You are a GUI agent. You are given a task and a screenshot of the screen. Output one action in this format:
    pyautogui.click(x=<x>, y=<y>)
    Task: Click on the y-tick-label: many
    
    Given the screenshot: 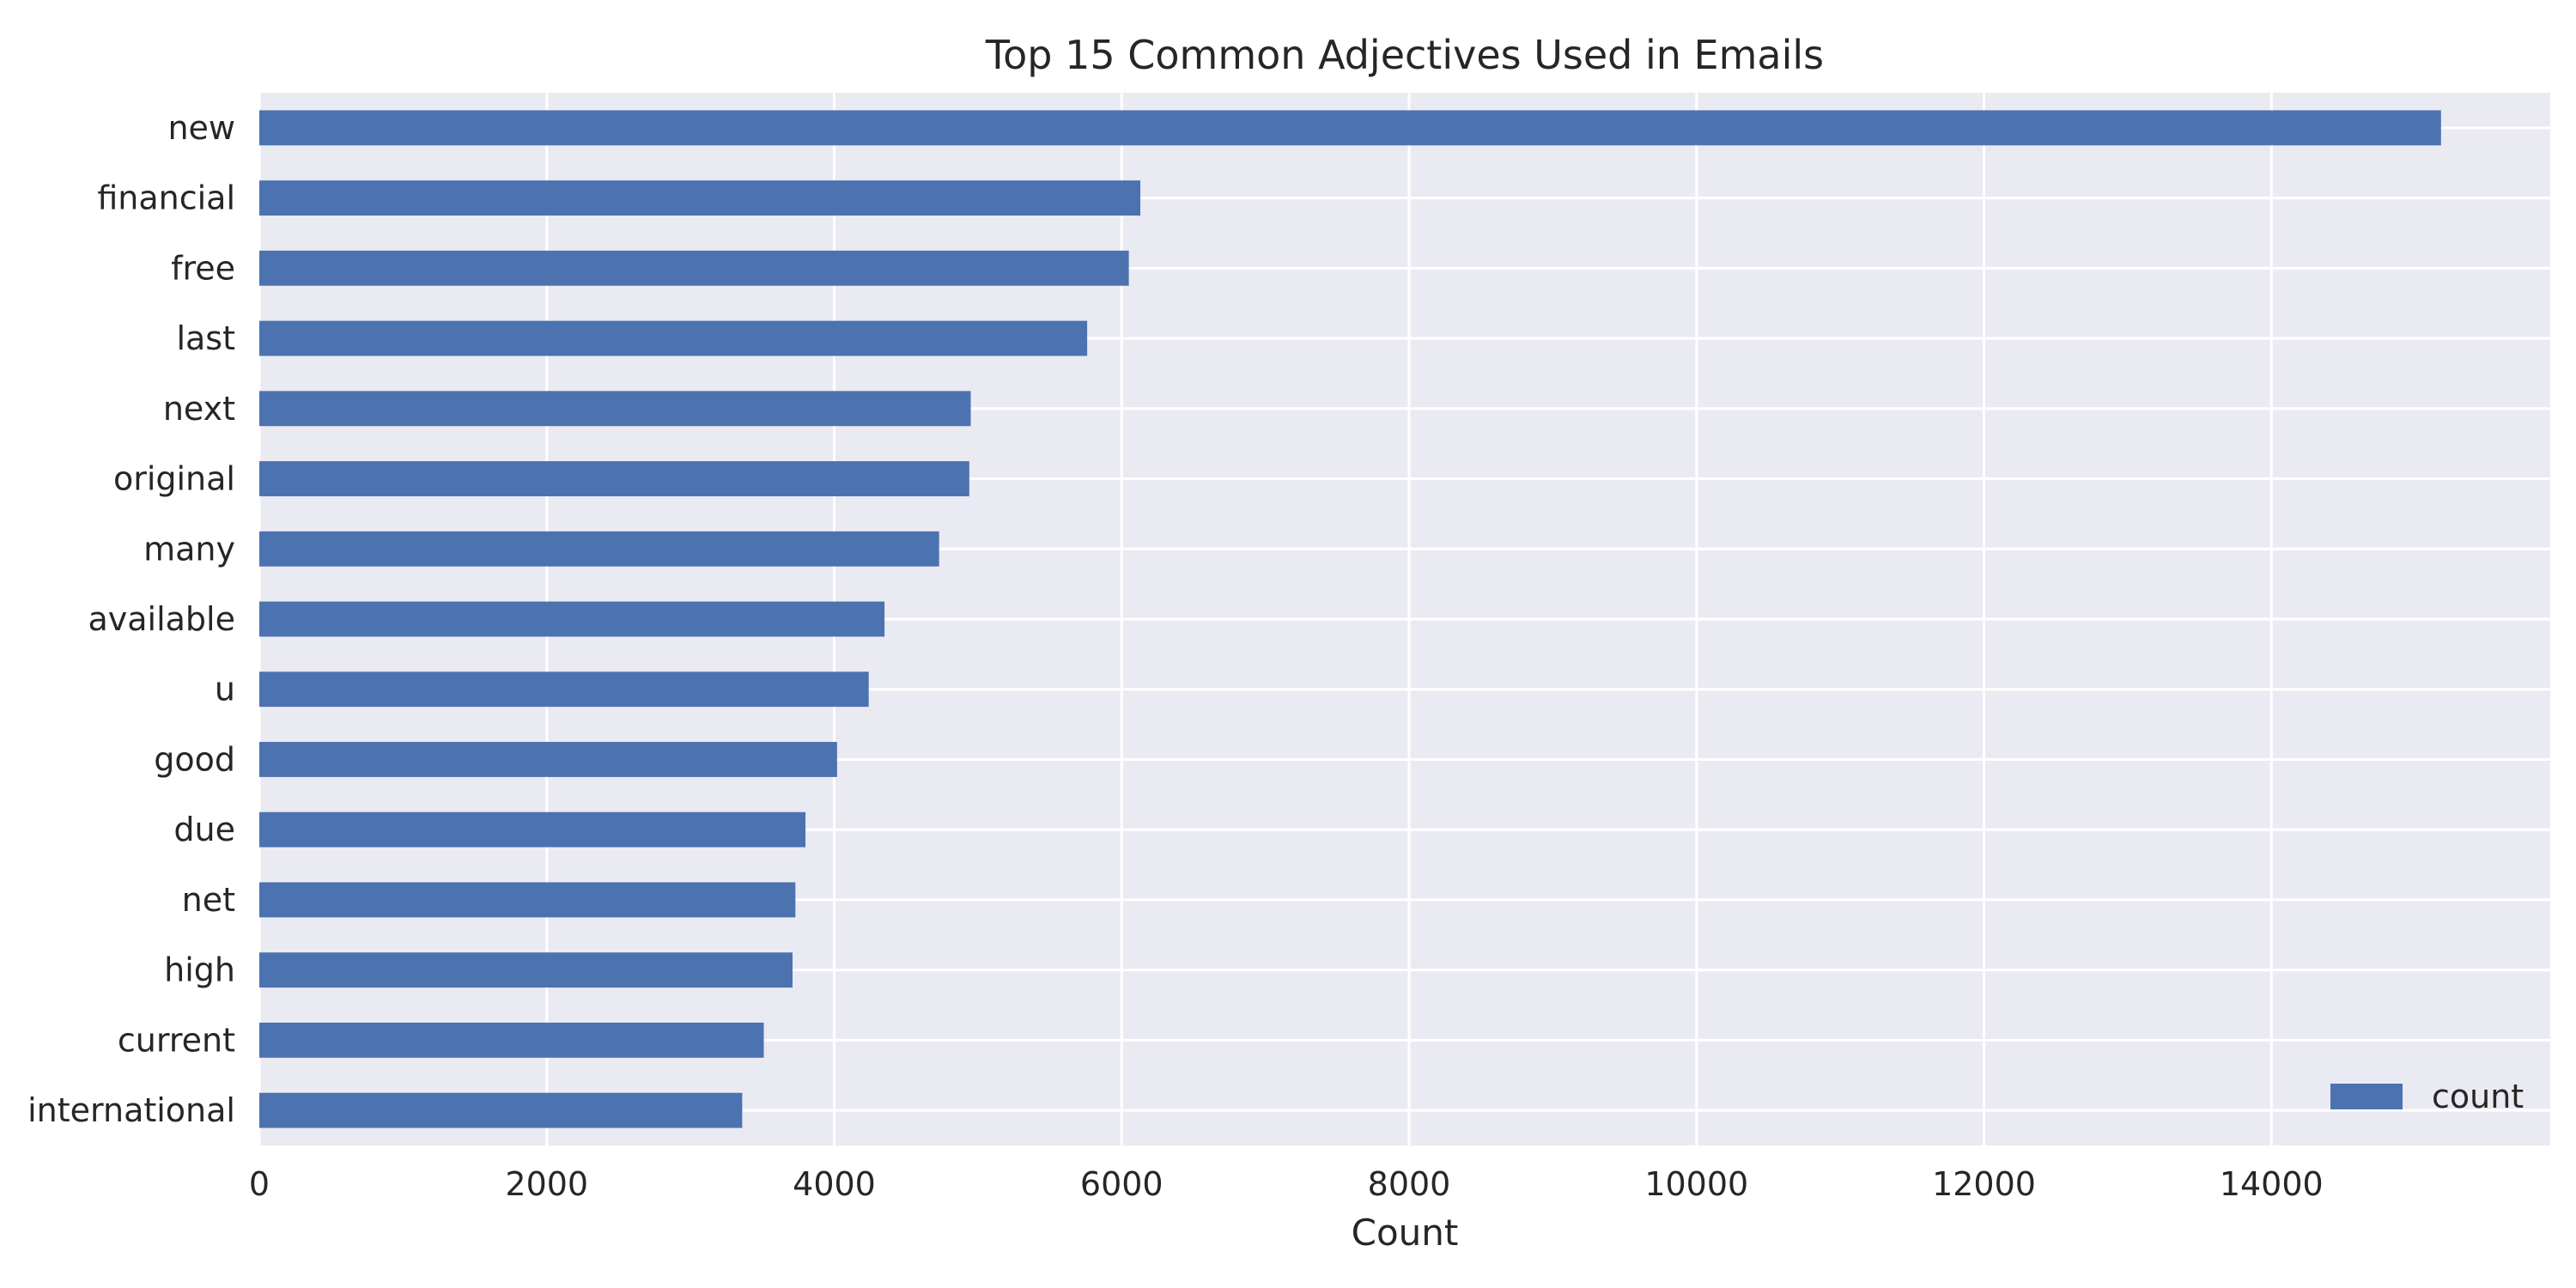 What is the action you would take?
    pyautogui.click(x=189, y=549)
    